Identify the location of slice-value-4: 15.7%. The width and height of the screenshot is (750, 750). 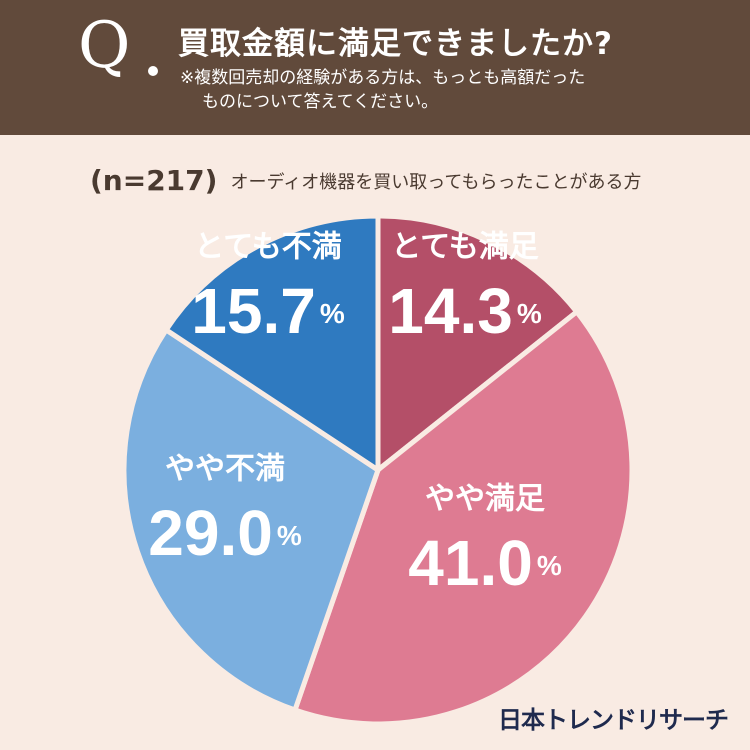
(268, 311).